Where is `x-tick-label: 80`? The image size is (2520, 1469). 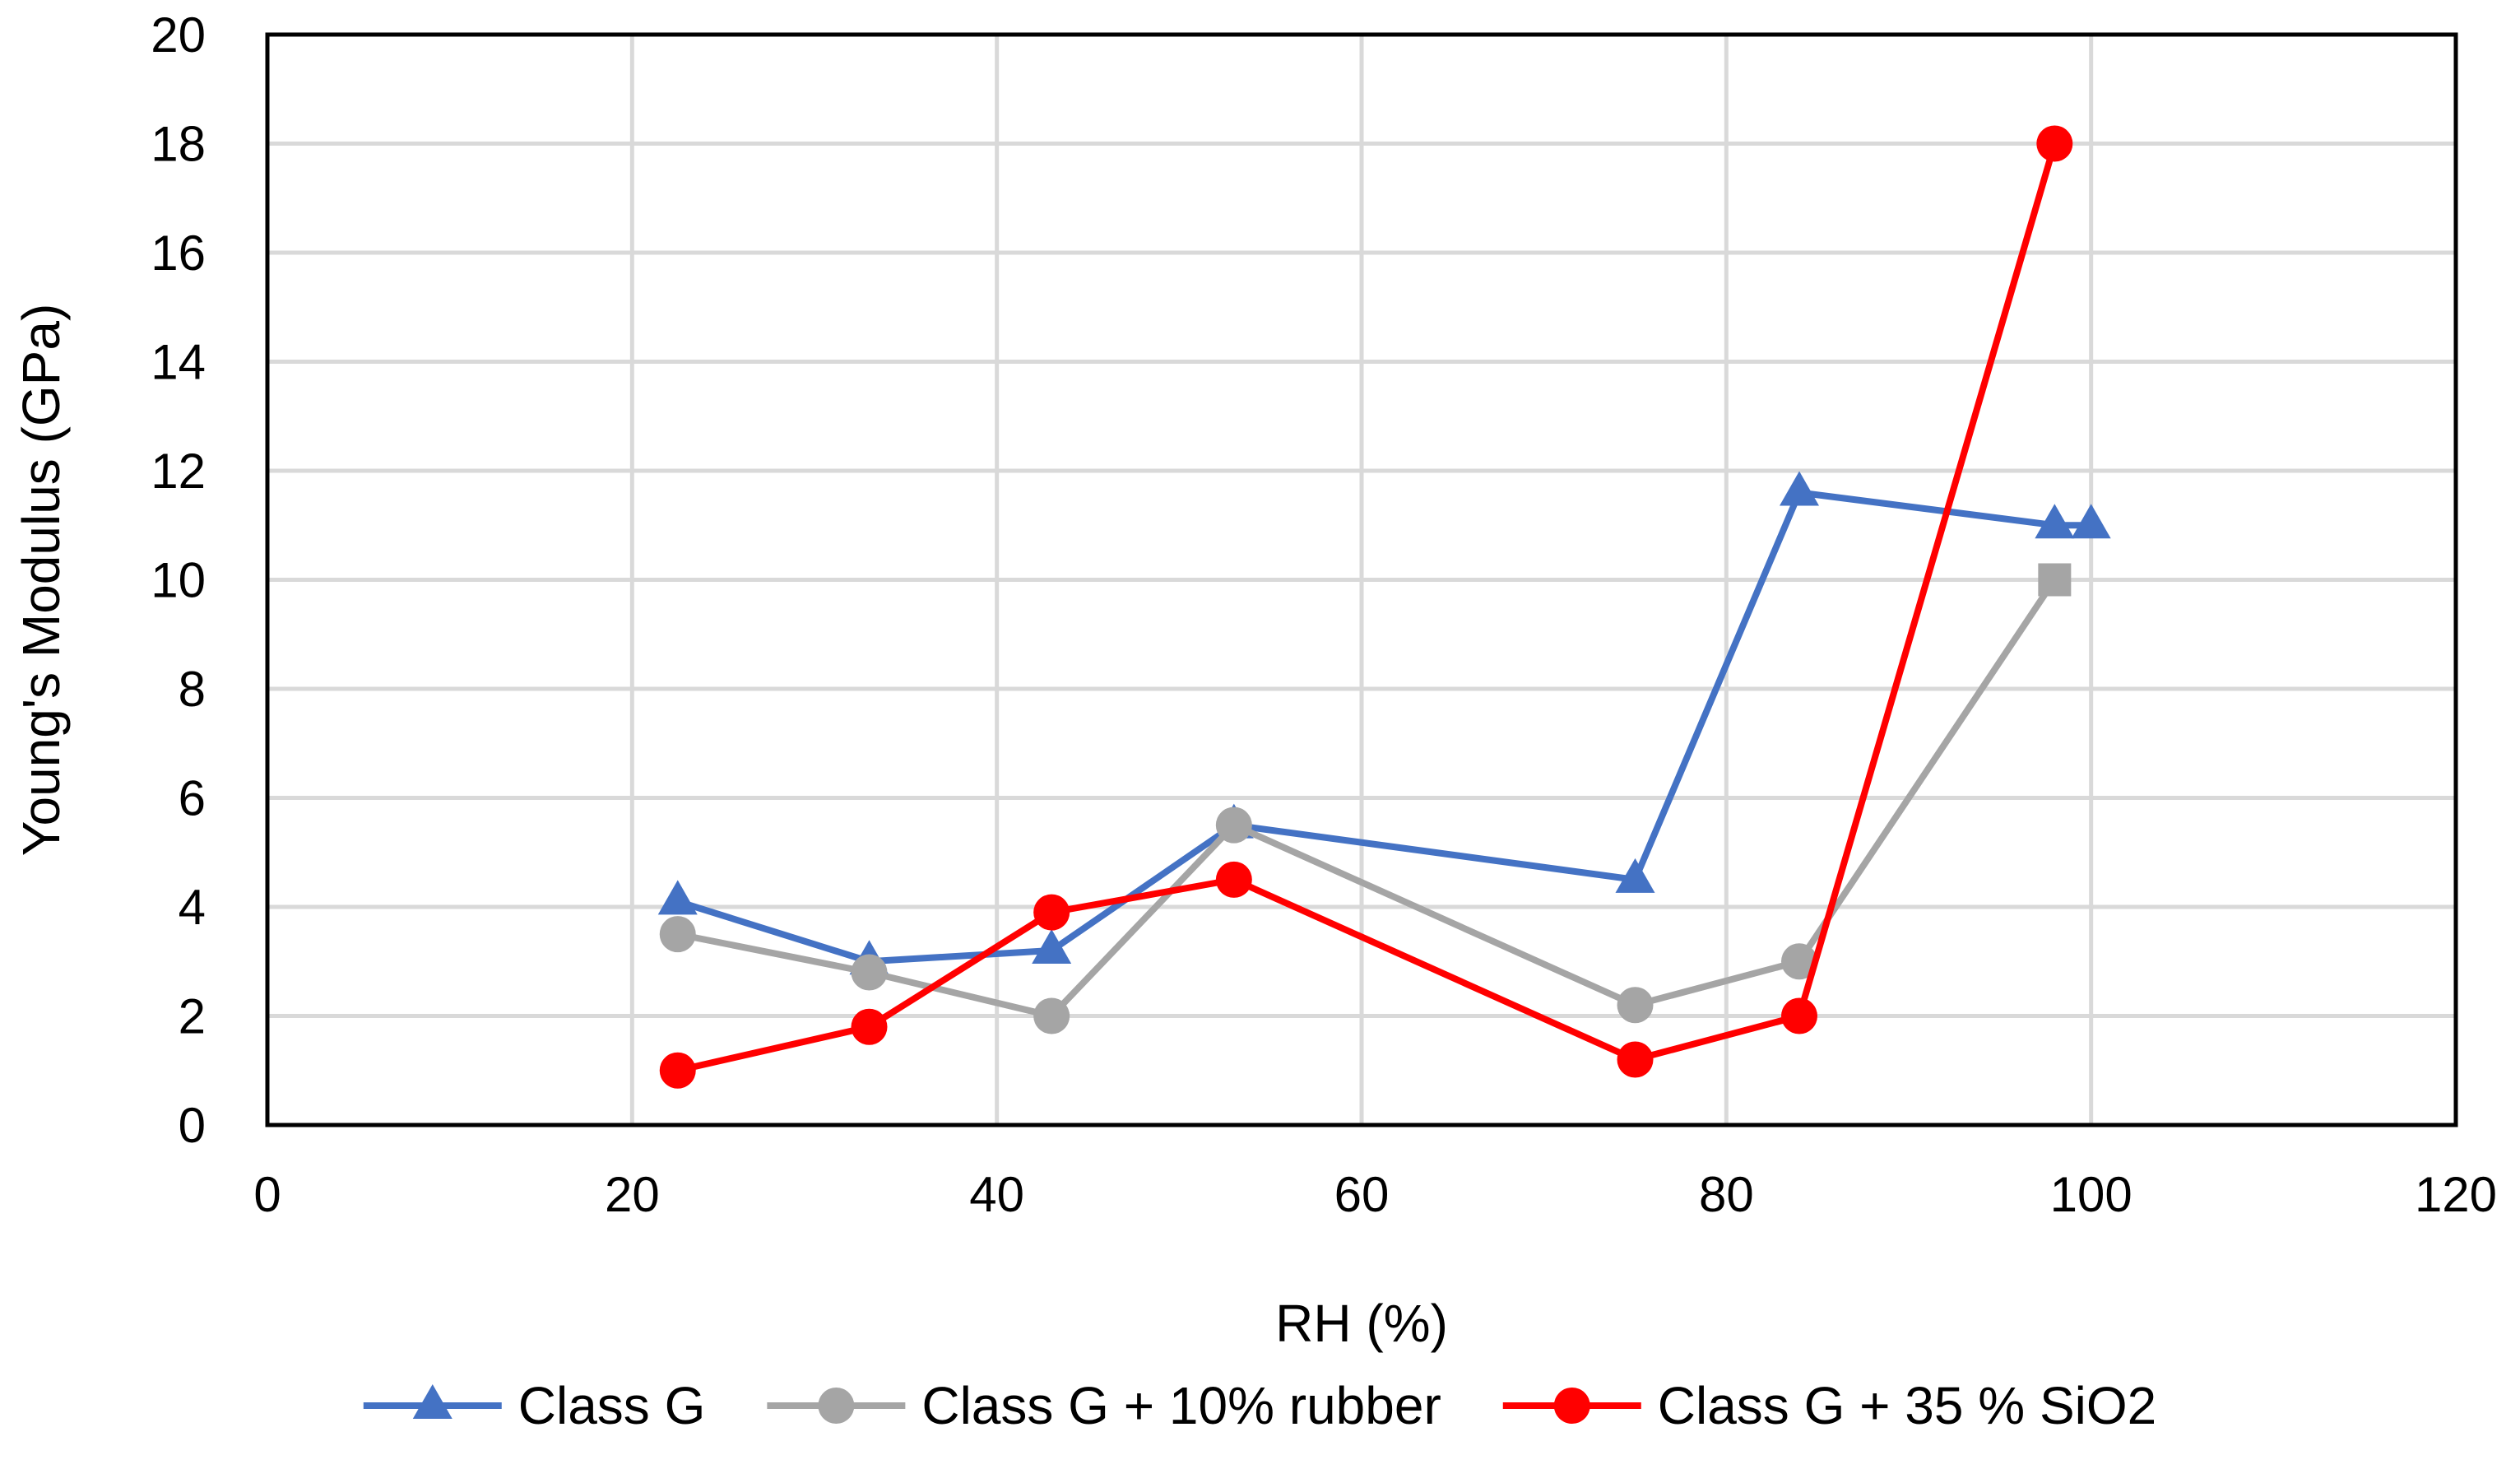
x-tick-label: 80 is located at coordinates (1726, 1194).